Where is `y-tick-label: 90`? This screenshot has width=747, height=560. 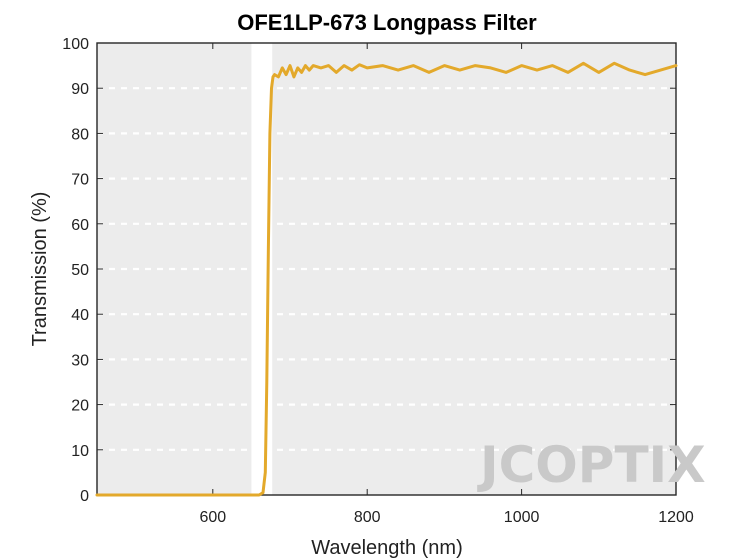
y-tick-label: 90 is located at coordinates (80, 89).